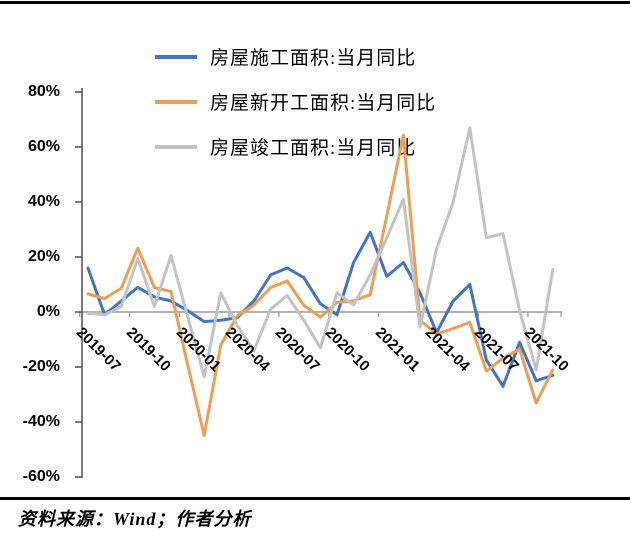  I want to click on legend-label: 房屋竣工面积:当月同比, so click(313, 148).